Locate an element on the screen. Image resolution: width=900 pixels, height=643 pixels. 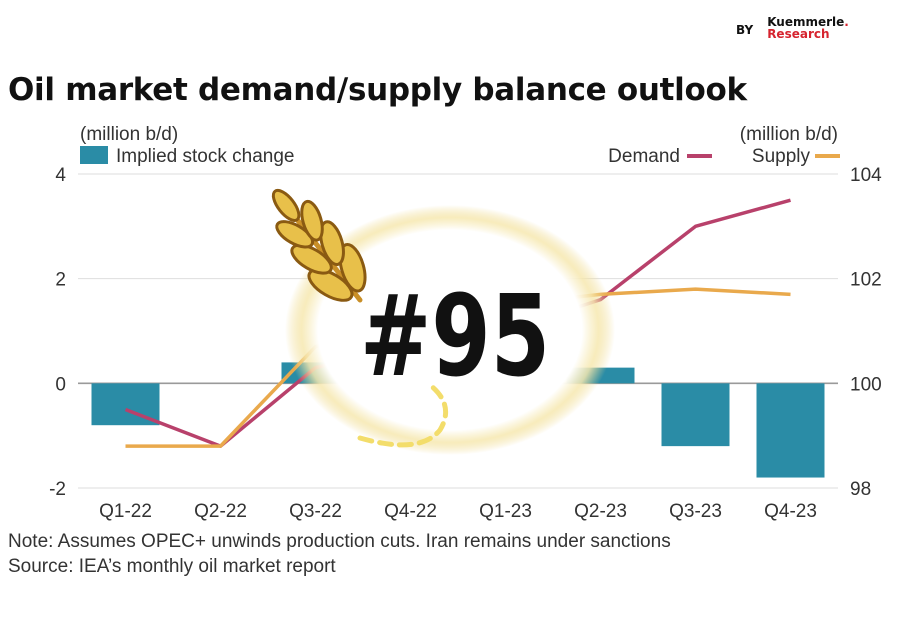
left-axis-label: (million b/d) is located at coordinates (129, 134).